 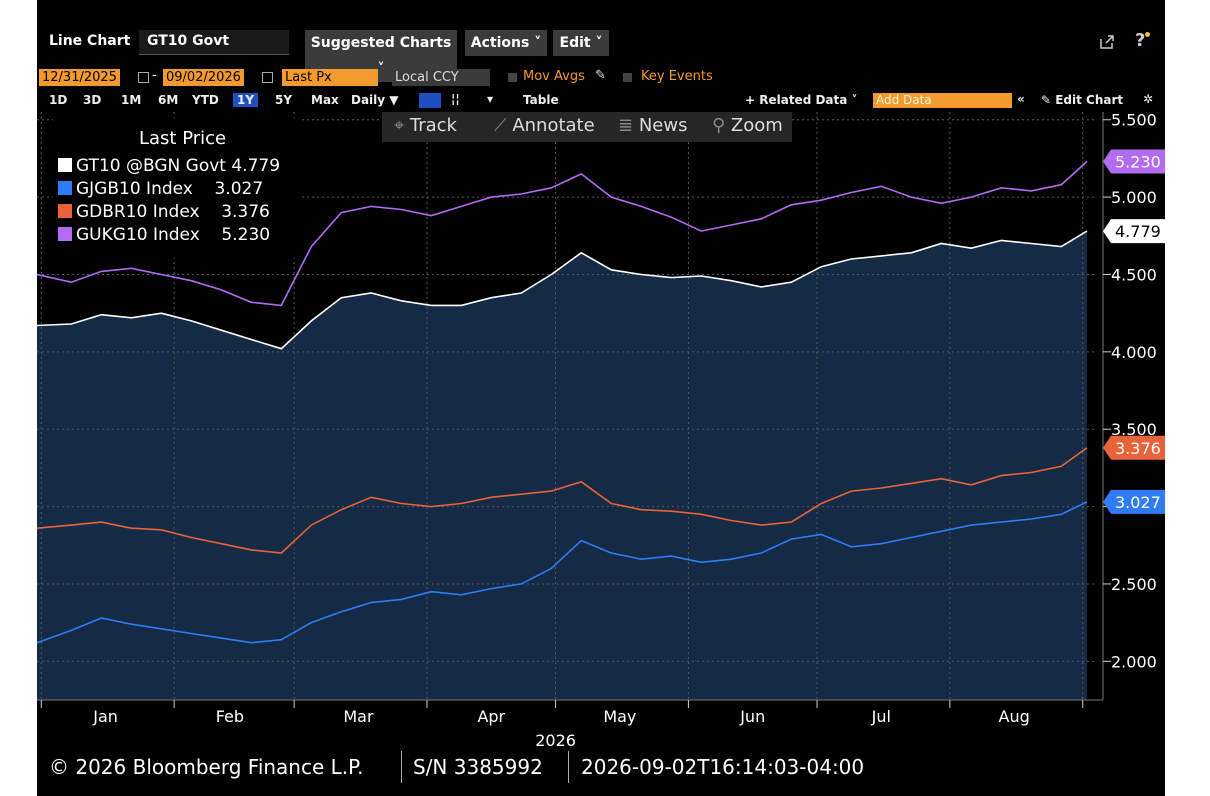 I want to click on legend-row-gukg10: GUKG10 Index 5.230, so click(x=164, y=235).